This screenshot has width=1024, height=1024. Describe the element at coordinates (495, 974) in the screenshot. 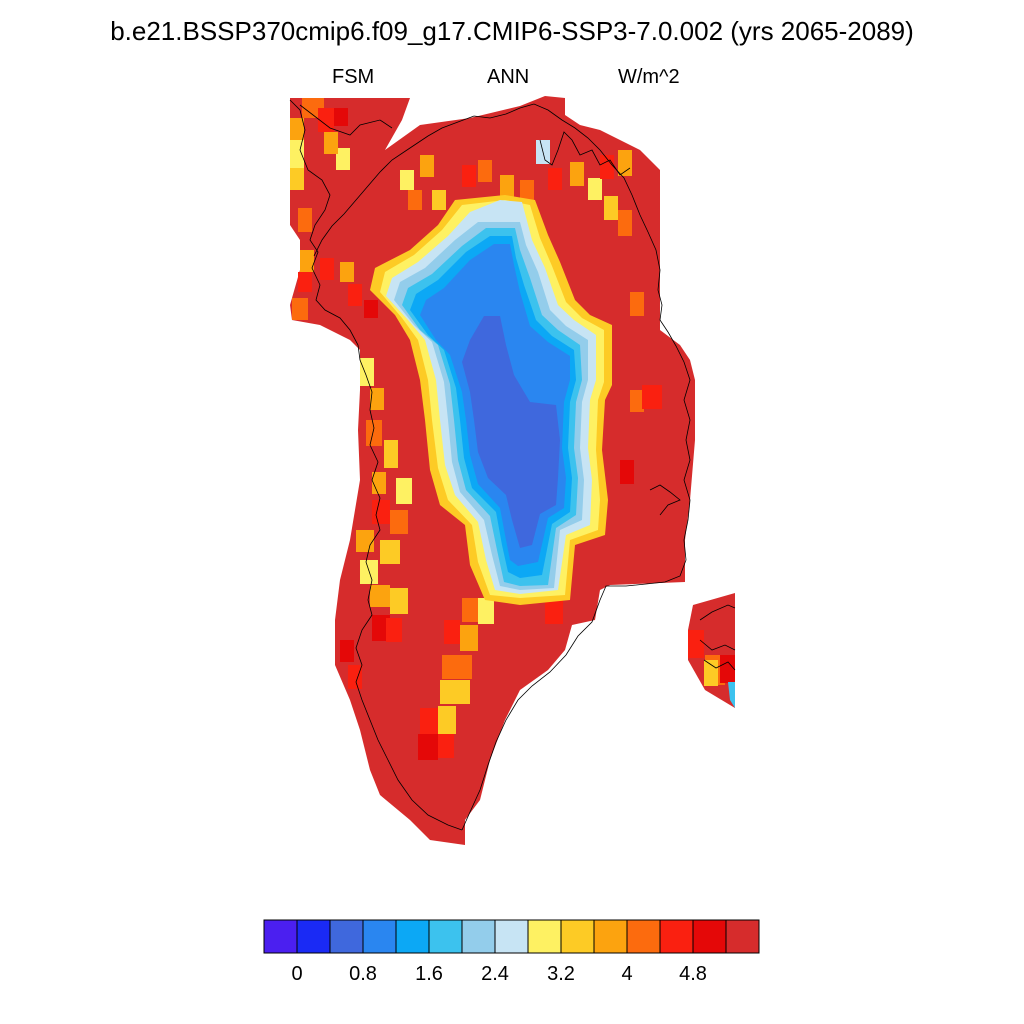

I see `colorbar-tick-label: 2.4` at that location.